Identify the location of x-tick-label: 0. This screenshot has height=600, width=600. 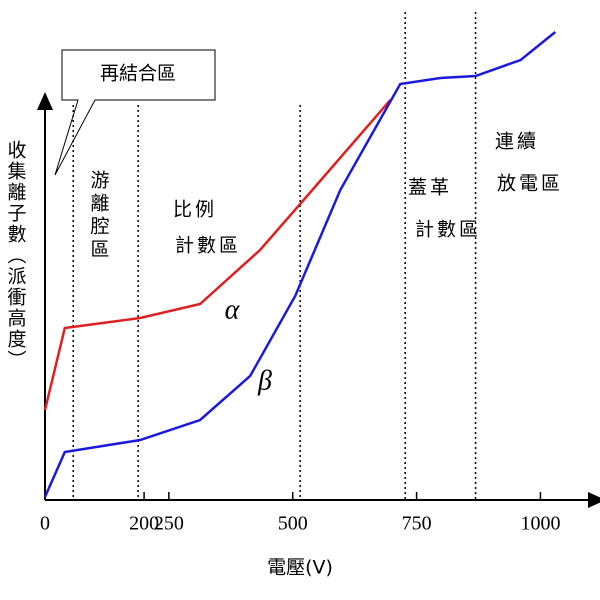
(45, 524).